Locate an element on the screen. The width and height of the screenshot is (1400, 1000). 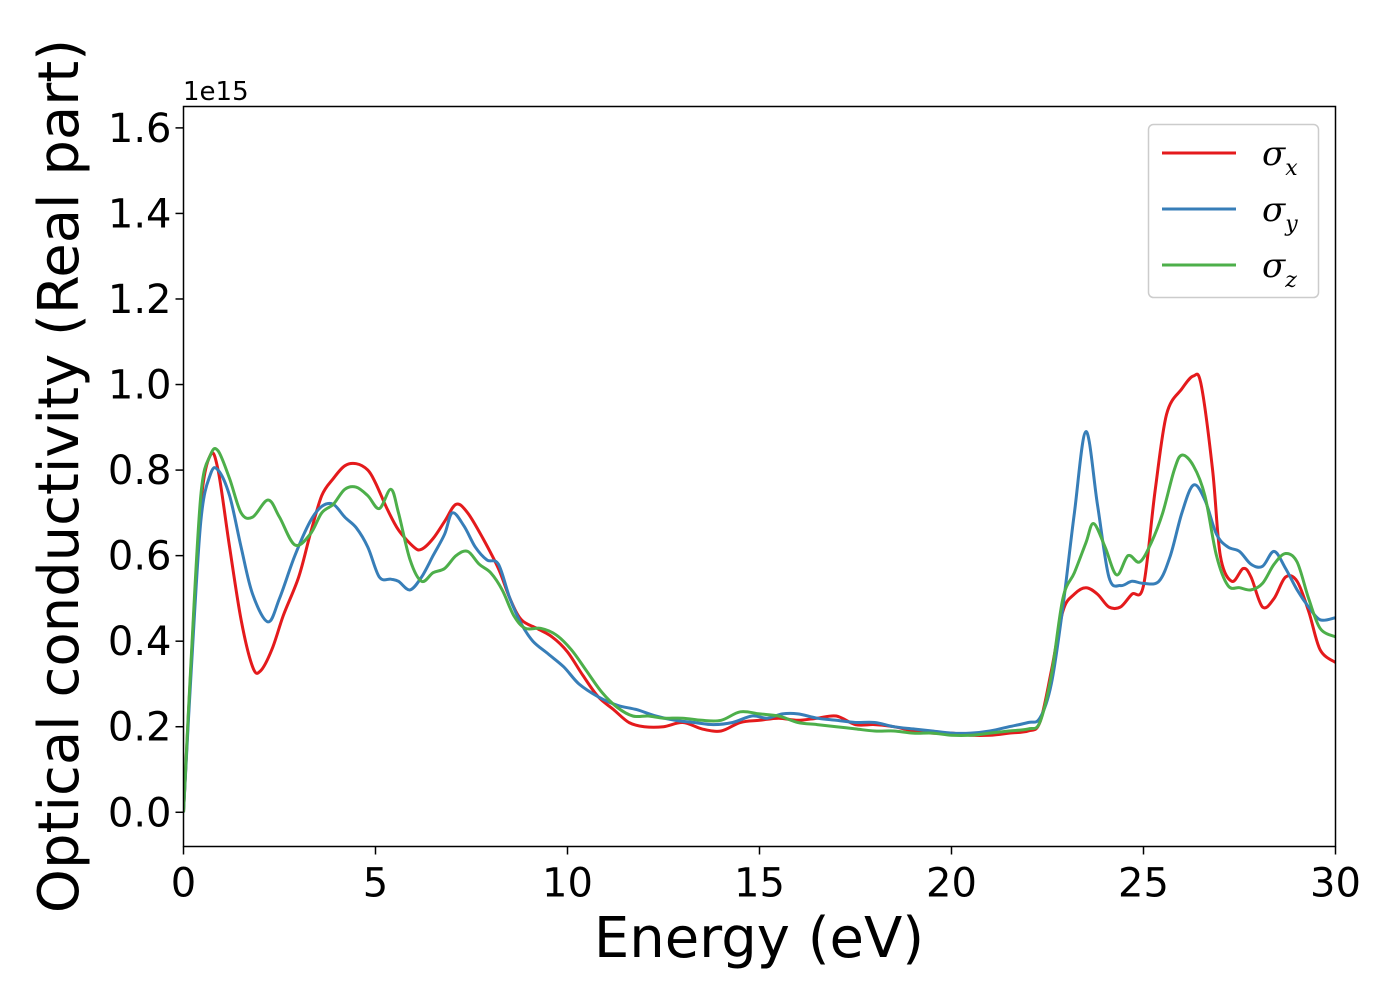
y-tick-label: 0.8 is located at coordinates (140, 471).